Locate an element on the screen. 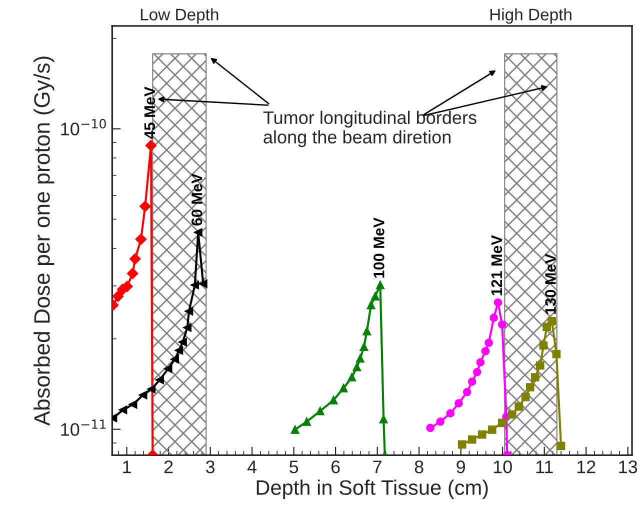 Image resolution: width=641 pixels, height=508 pixels. x-tick-label: 1 is located at coordinates (127, 467).